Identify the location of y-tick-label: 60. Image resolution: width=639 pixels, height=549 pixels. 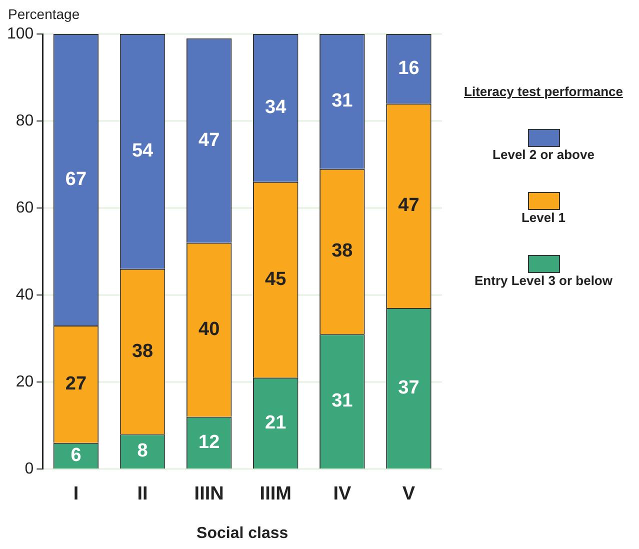
(25, 207).